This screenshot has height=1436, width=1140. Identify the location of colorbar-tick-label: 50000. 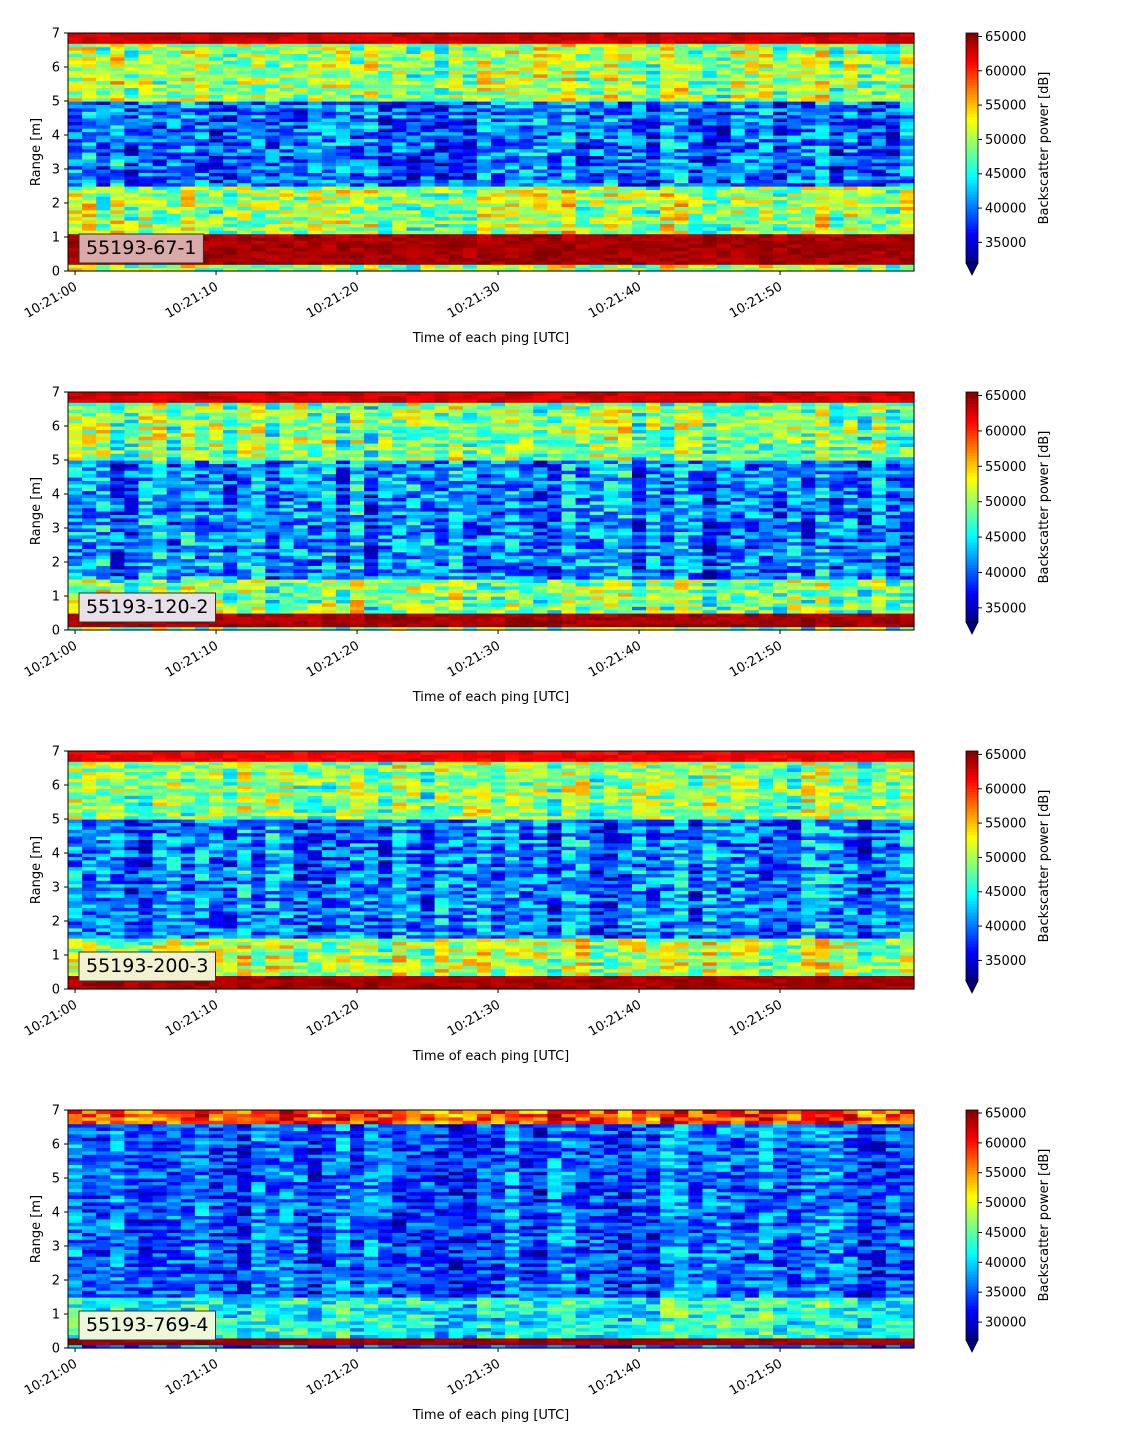
(1005, 140).